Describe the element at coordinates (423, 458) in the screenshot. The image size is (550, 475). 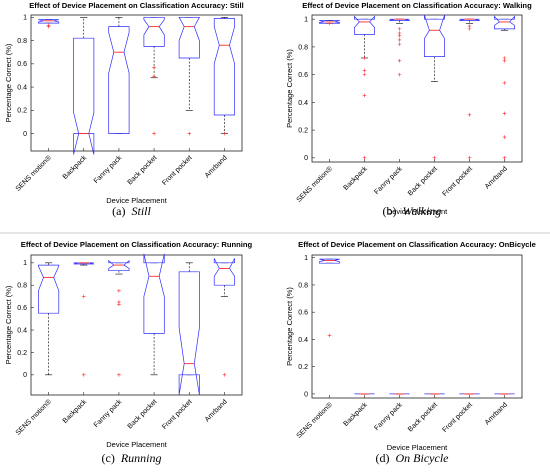
I see `caption-name: On Bicycle` at that location.